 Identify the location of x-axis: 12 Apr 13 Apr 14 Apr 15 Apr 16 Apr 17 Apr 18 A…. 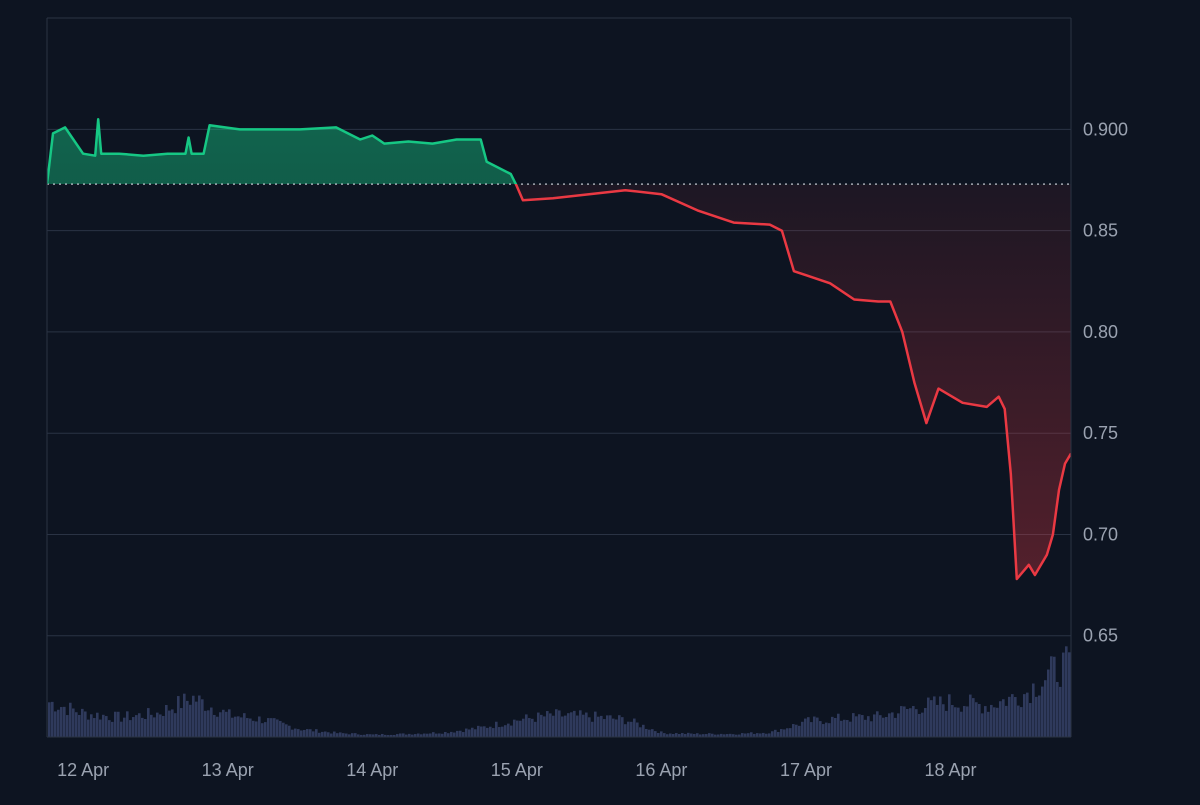
(516, 770).